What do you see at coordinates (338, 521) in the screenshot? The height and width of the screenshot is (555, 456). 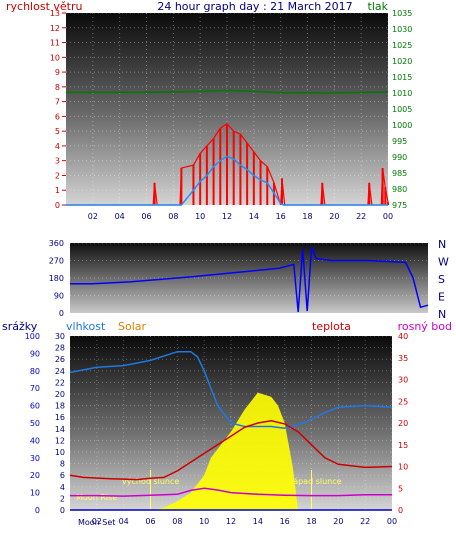 I see `x-tick-label: 20` at bounding box center [338, 521].